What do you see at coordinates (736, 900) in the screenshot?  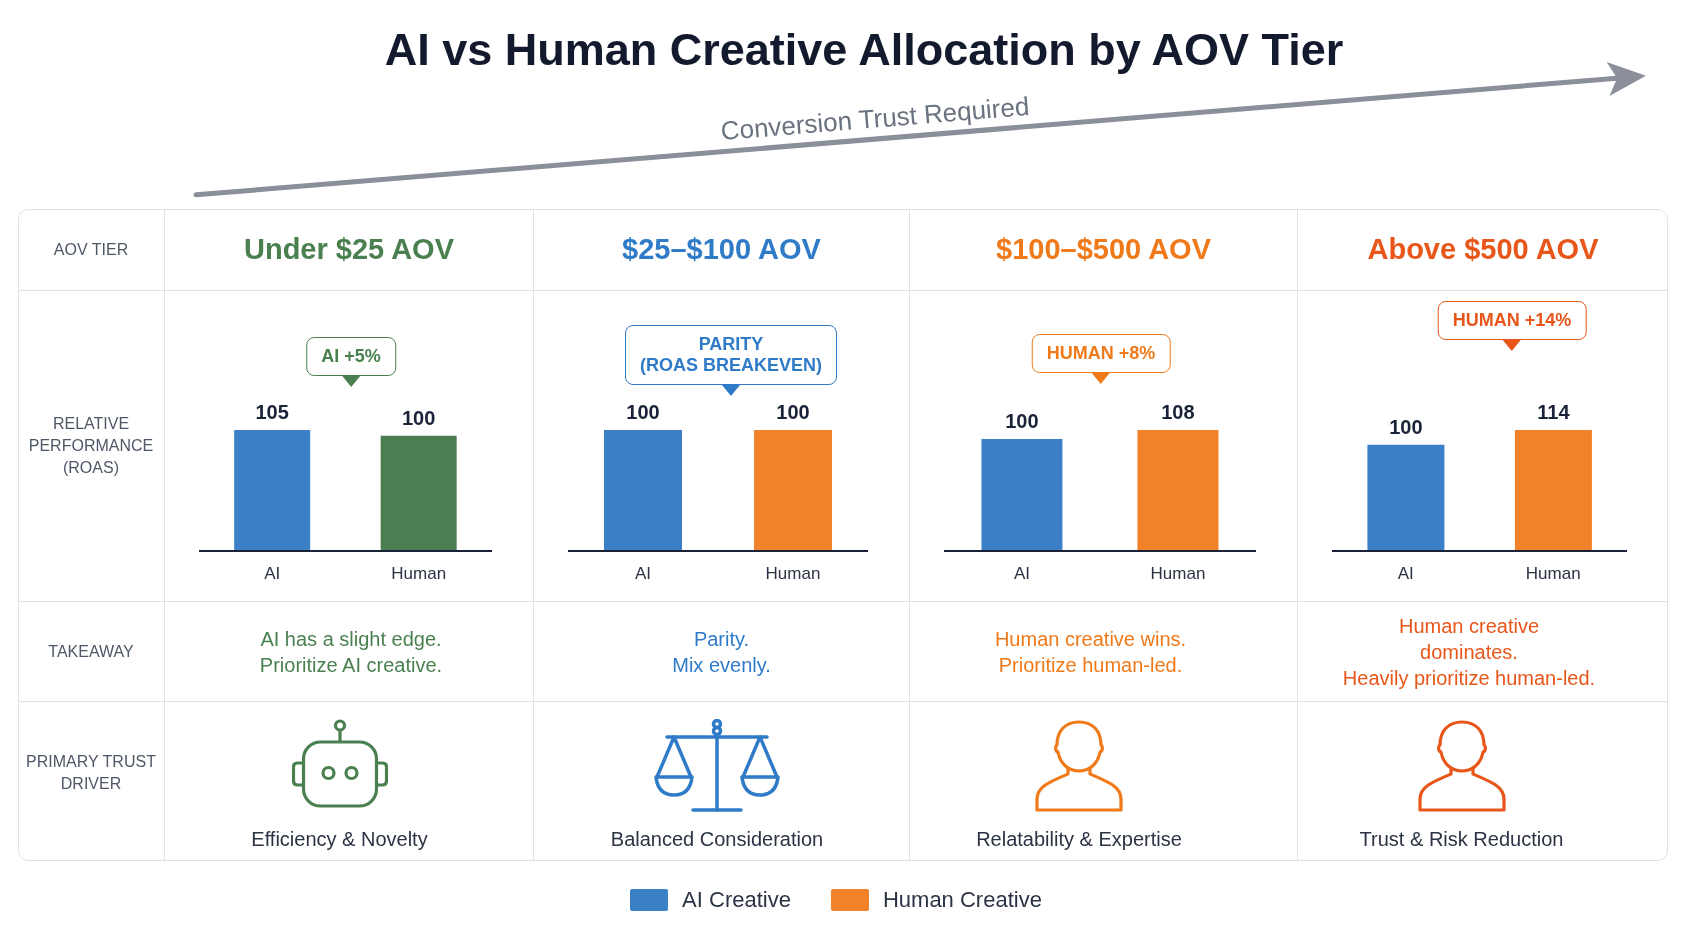 I see `legend-label: AI Creative` at bounding box center [736, 900].